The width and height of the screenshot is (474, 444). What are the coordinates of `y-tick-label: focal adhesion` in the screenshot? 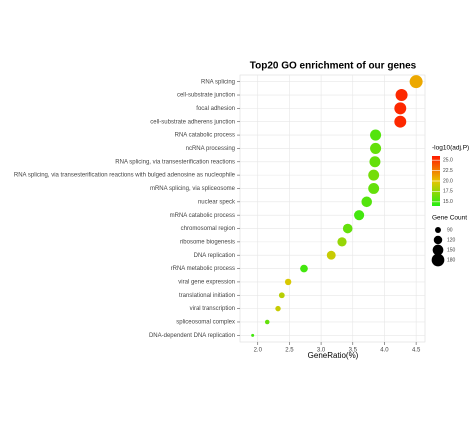 It's located at (215, 109).